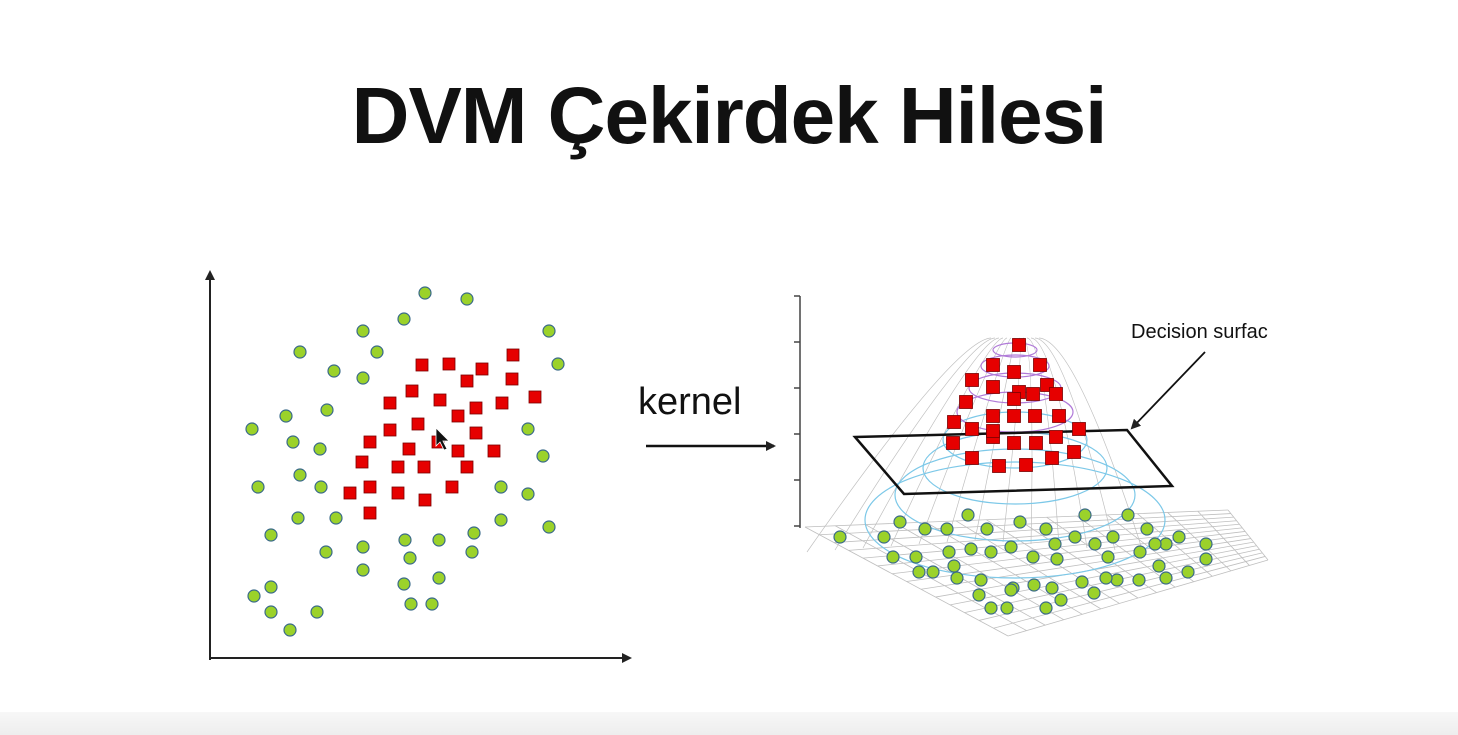 The width and height of the screenshot is (1458, 735). I want to click on surface-mesh, so click(1036, 487).